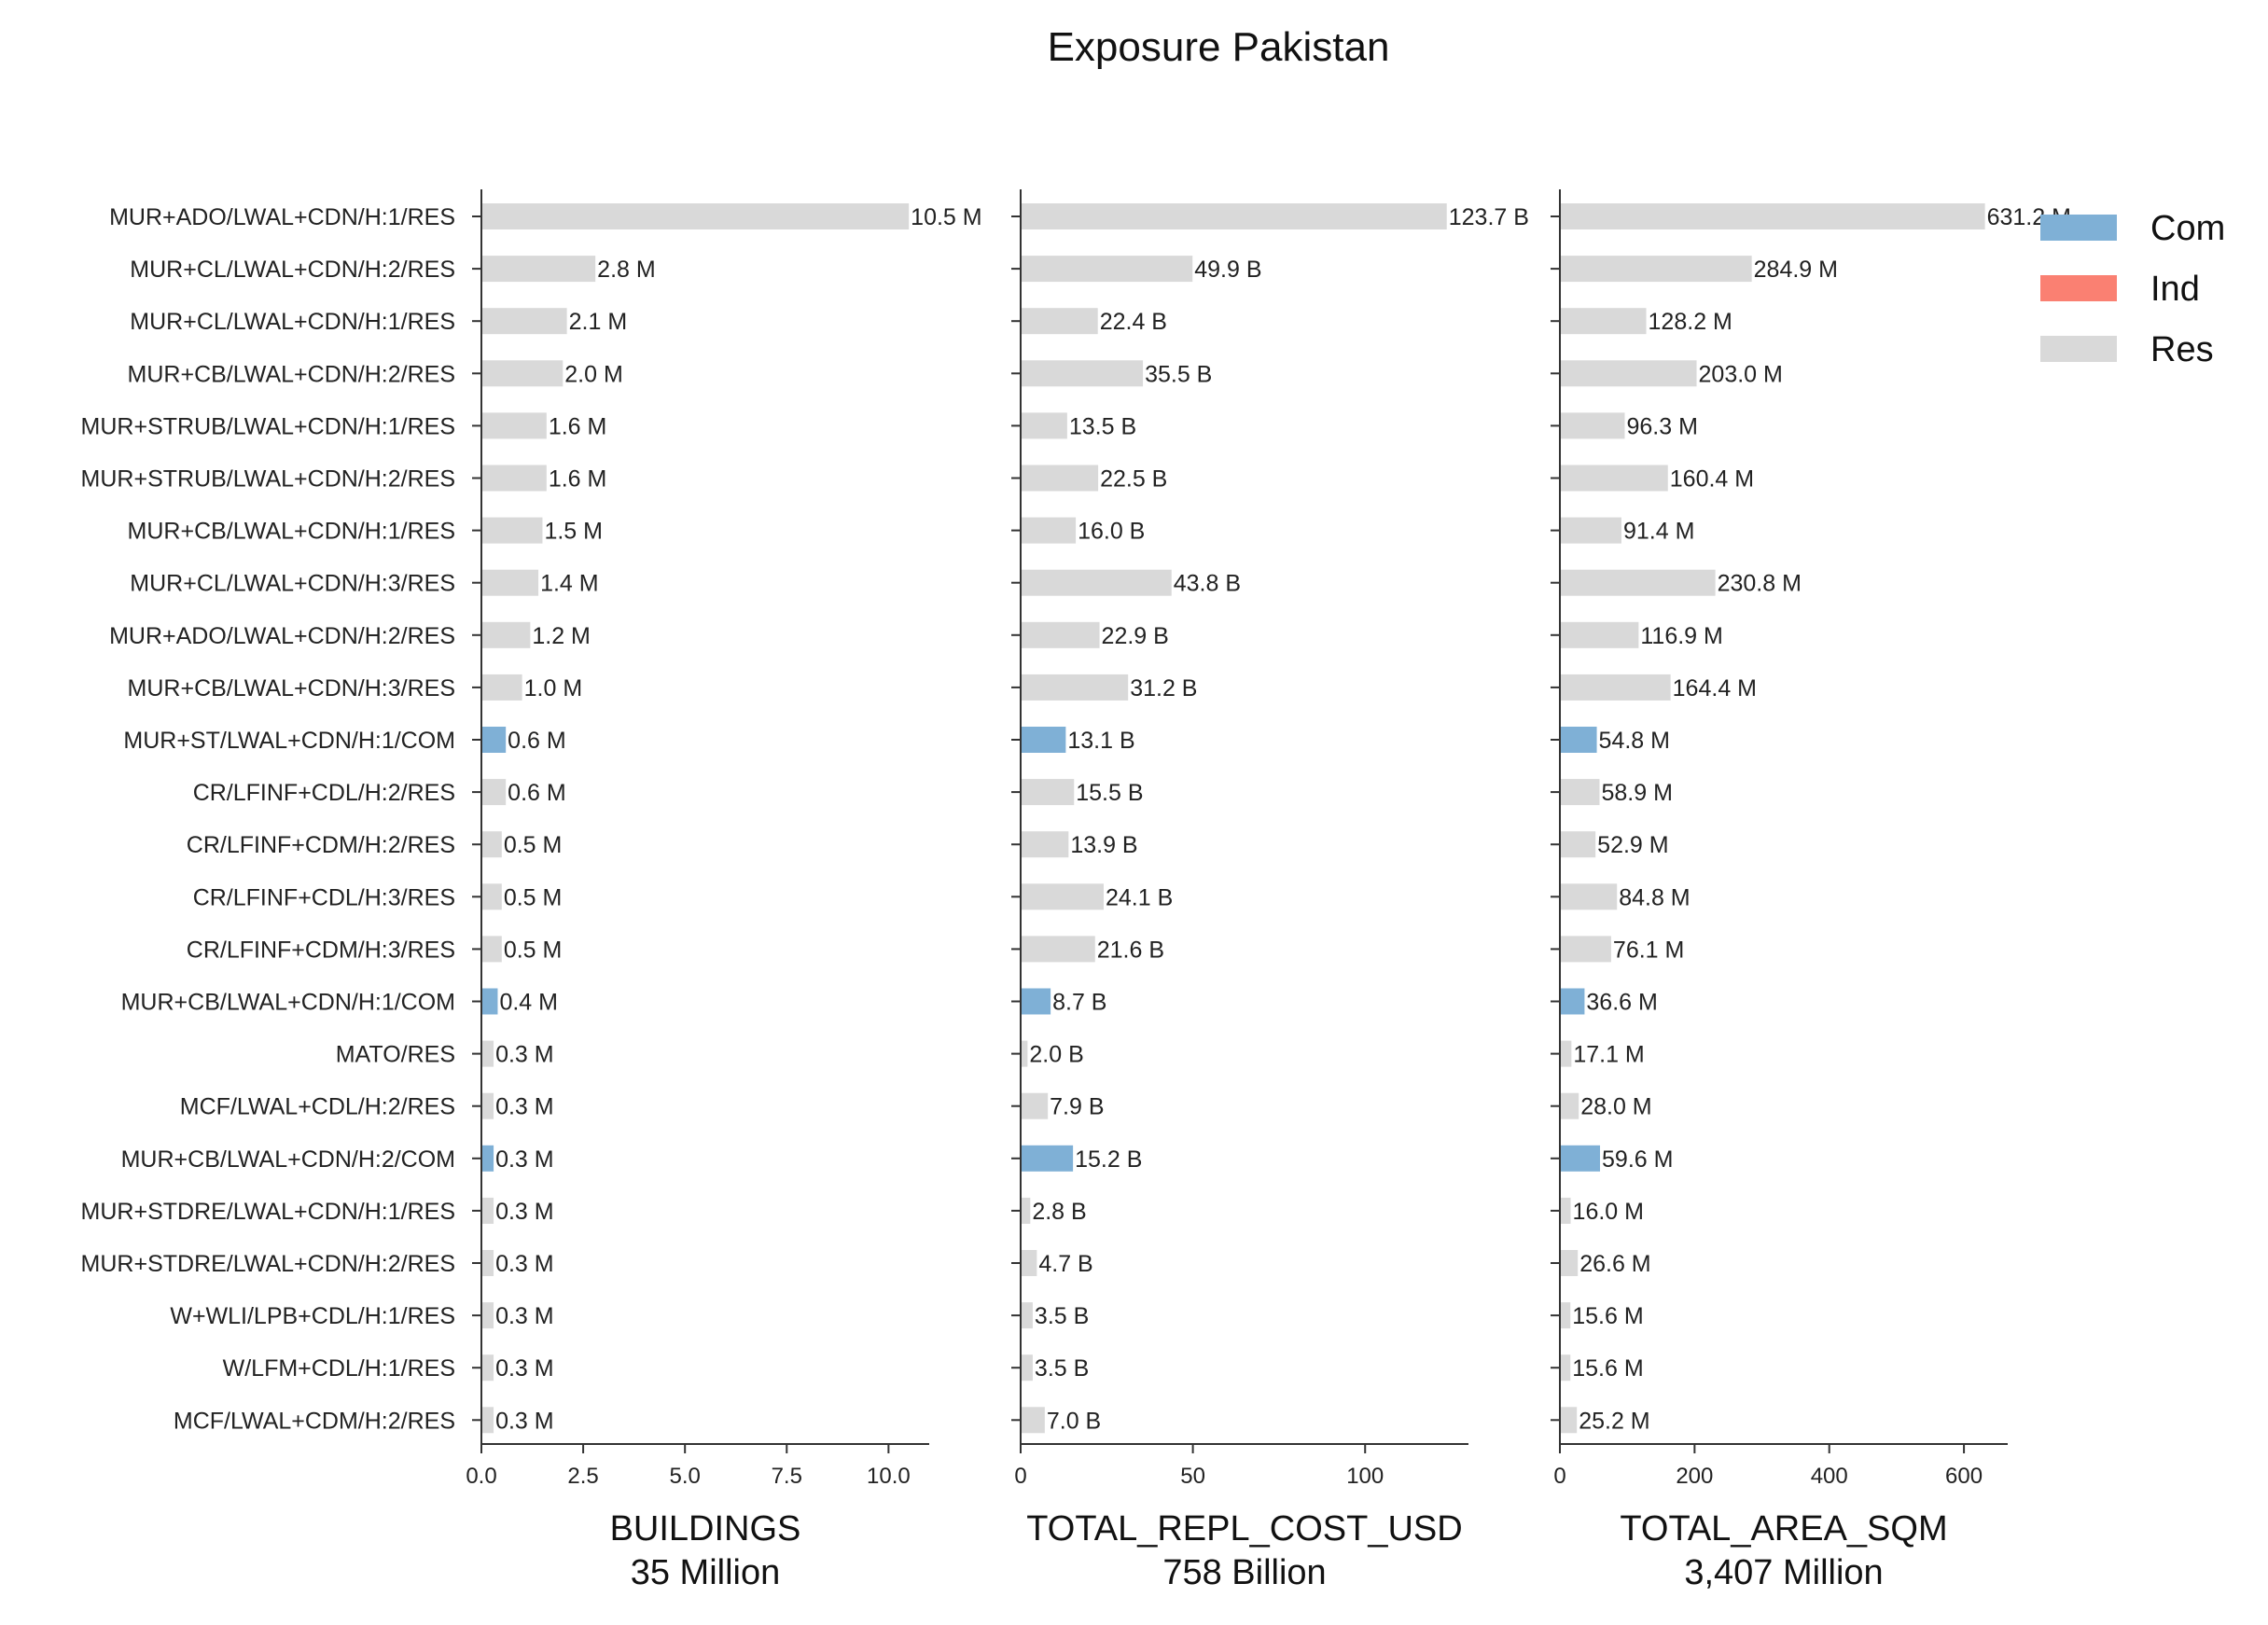 The height and width of the screenshot is (1625, 2268). What do you see at coordinates (946, 217) in the screenshot?
I see `data-label: 10.5 M` at bounding box center [946, 217].